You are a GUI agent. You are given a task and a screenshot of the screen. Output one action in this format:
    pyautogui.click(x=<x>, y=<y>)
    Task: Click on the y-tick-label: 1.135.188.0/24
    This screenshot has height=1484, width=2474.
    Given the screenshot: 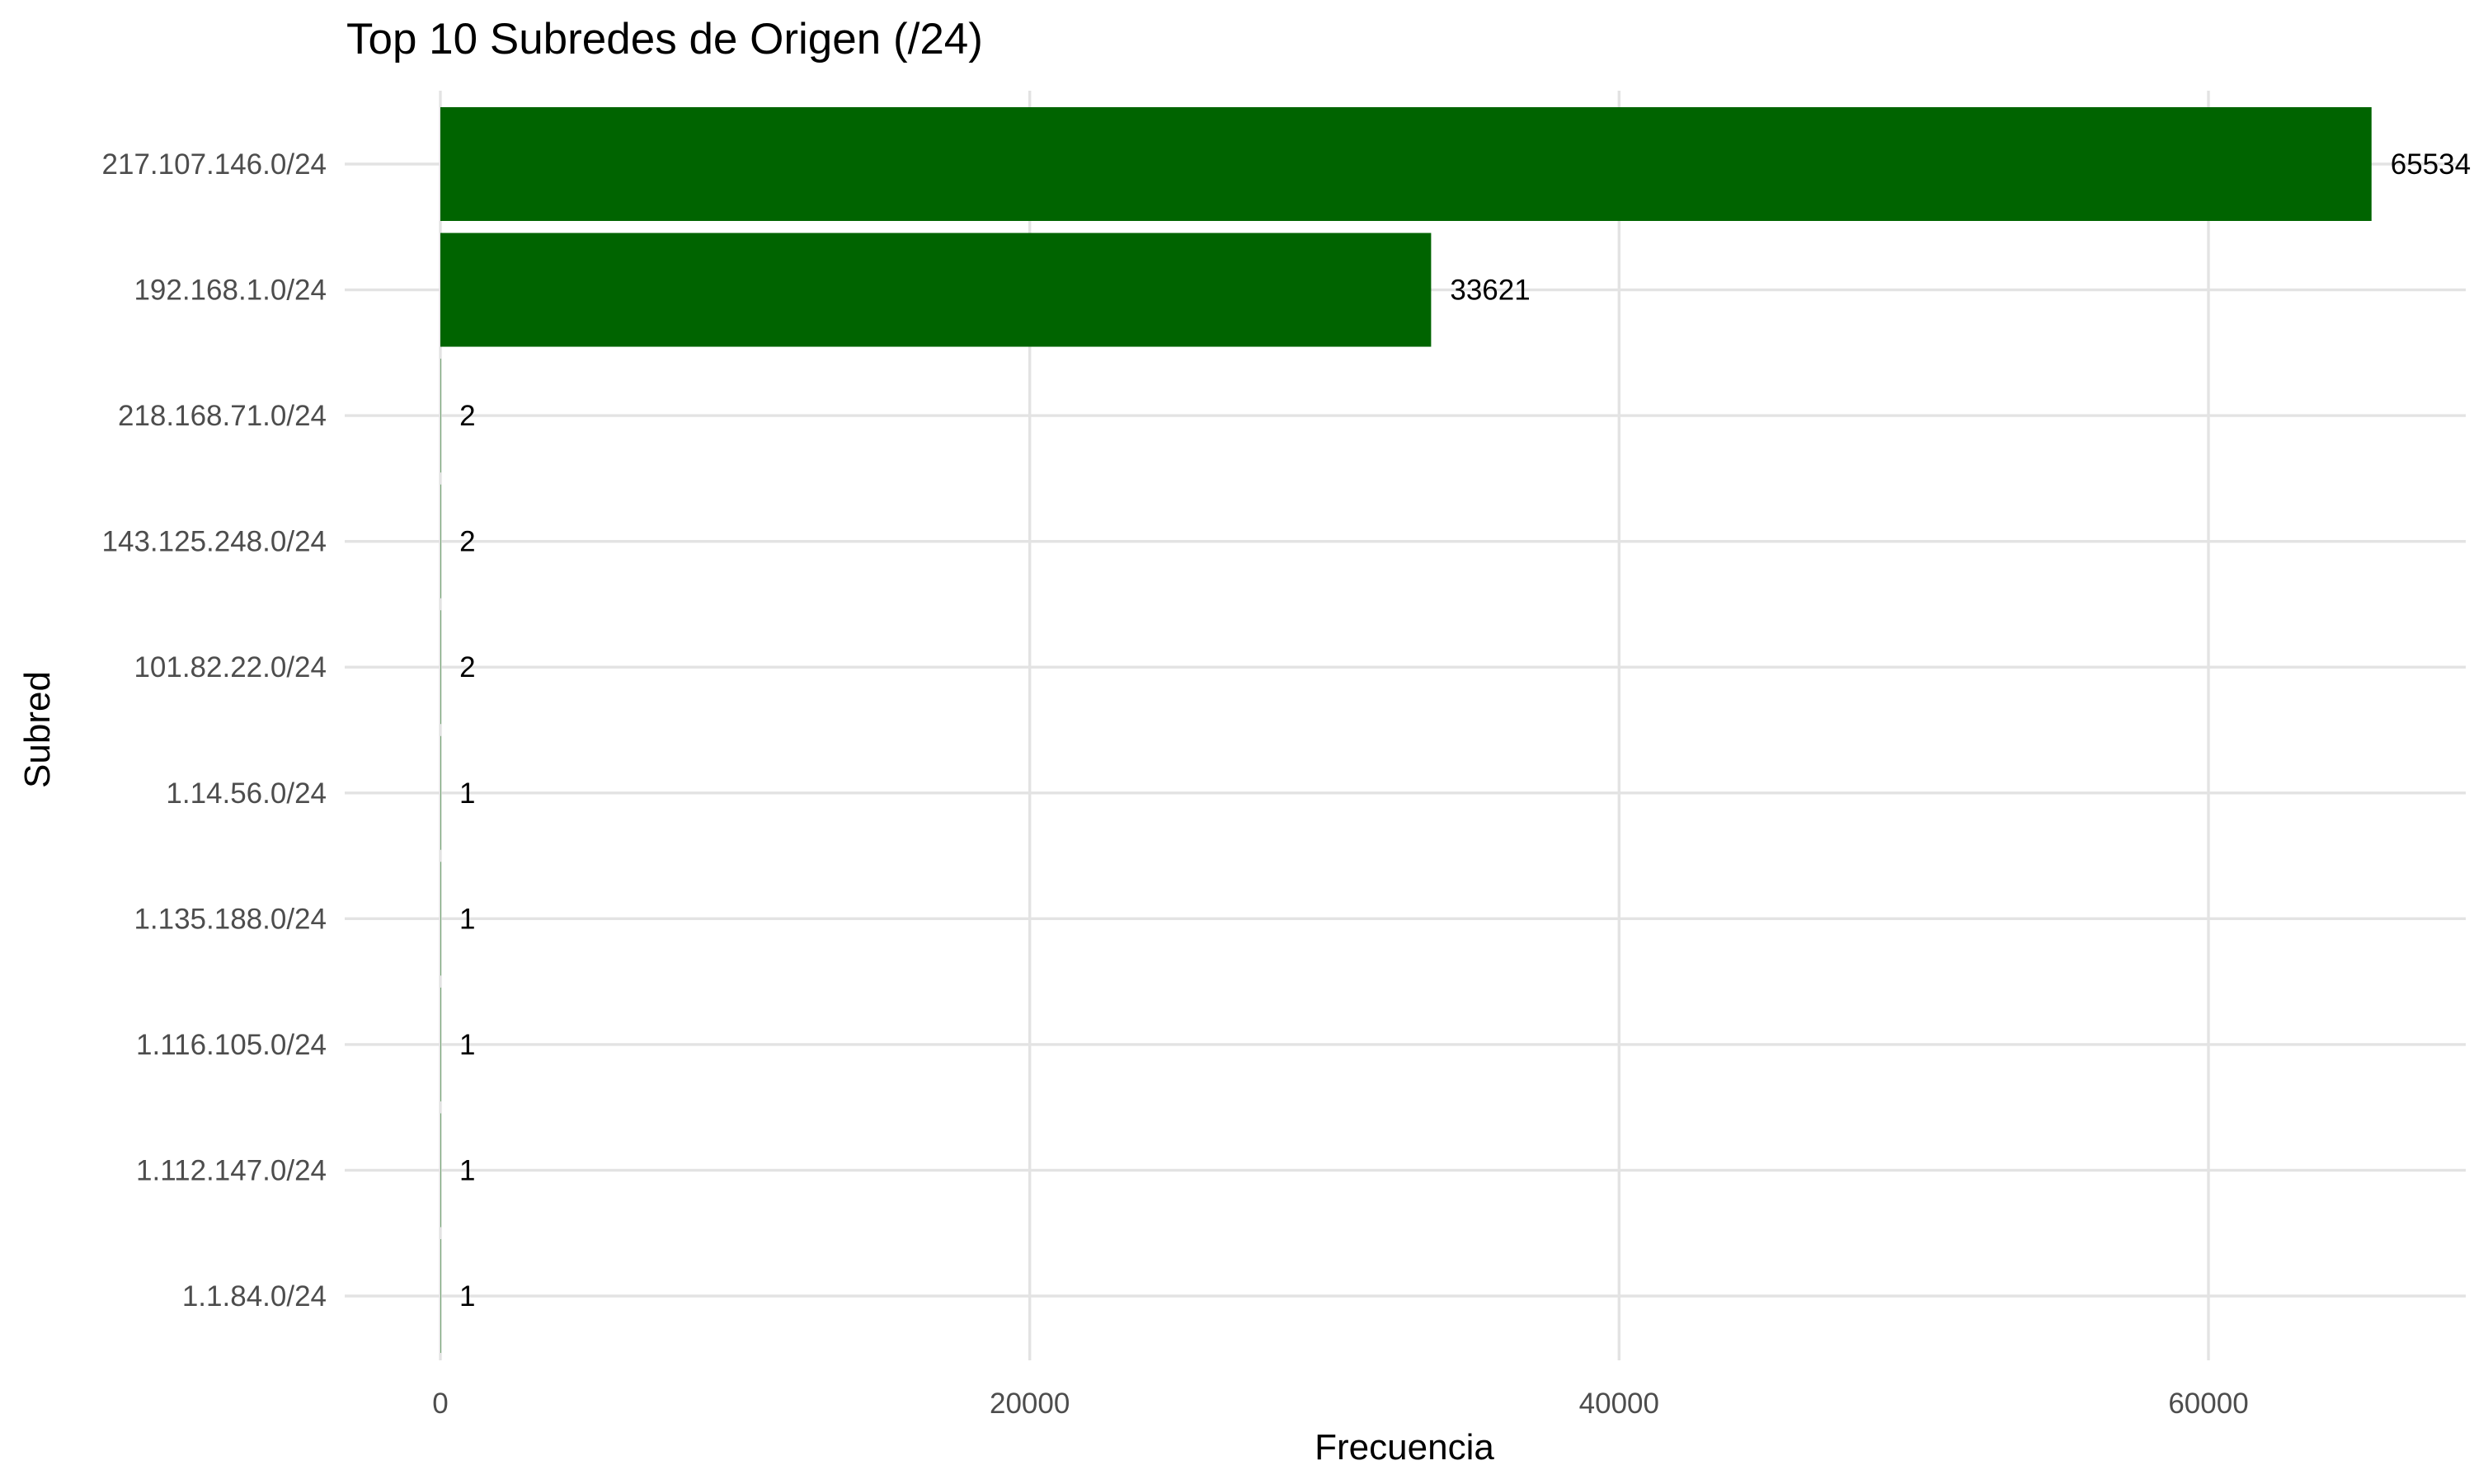 What is the action you would take?
    pyautogui.click(x=230, y=919)
    